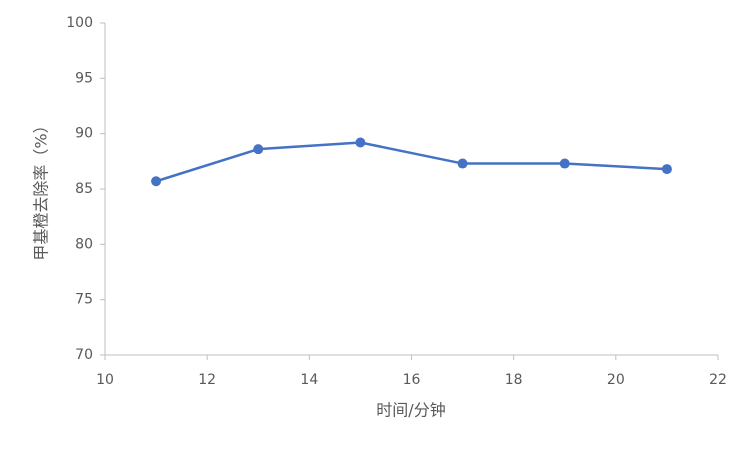 Image resolution: width=750 pixels, height=450 pixels. What do you see at coordinates (410, 410) in the screenshot?
I see `x-axis-label: 时间/分钟` at bounding box center [410, 410].